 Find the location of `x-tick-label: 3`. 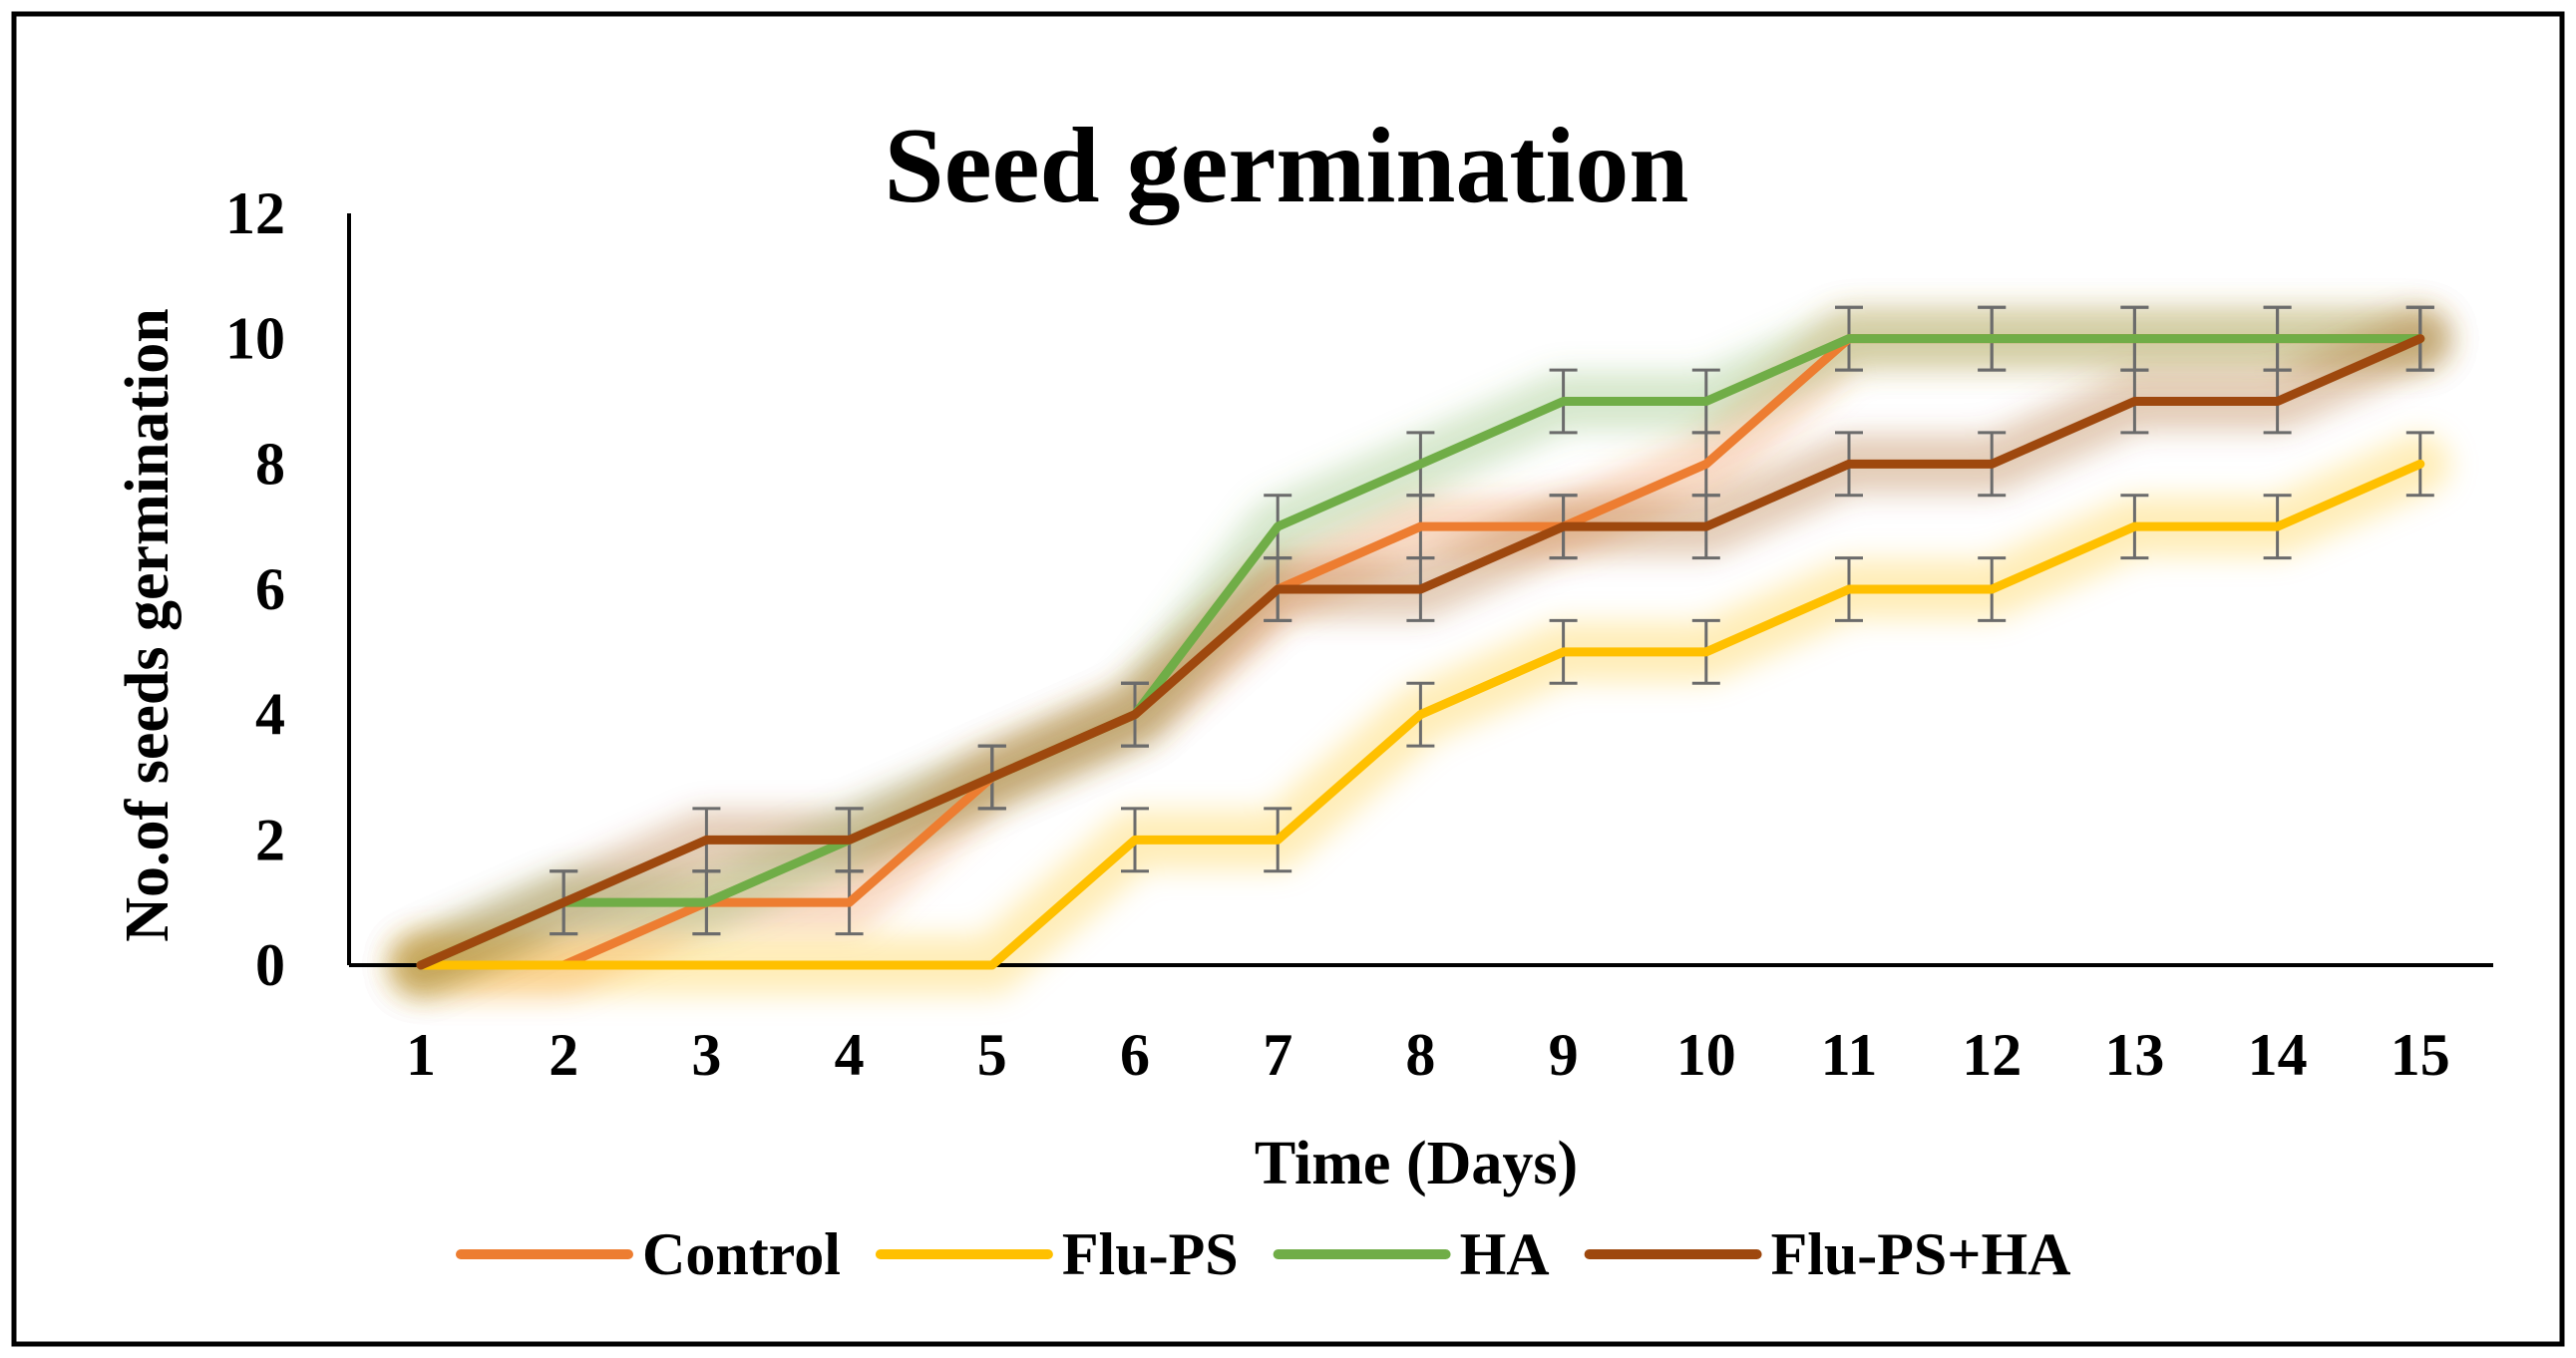

x-tick-label: 3 is located at coordinates (706, 1055).